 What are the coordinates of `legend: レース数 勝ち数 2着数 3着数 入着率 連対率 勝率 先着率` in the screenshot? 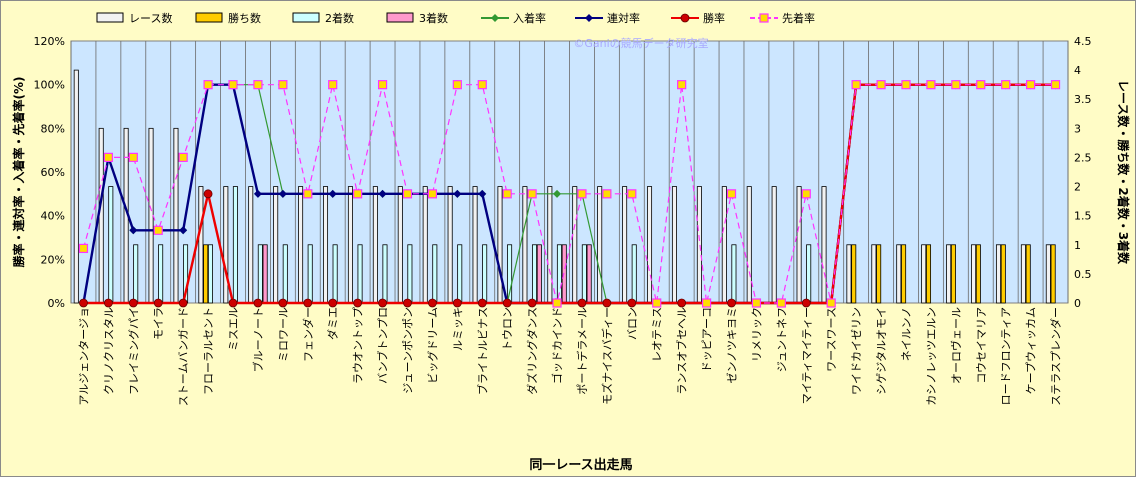 It's located at (455, 18).